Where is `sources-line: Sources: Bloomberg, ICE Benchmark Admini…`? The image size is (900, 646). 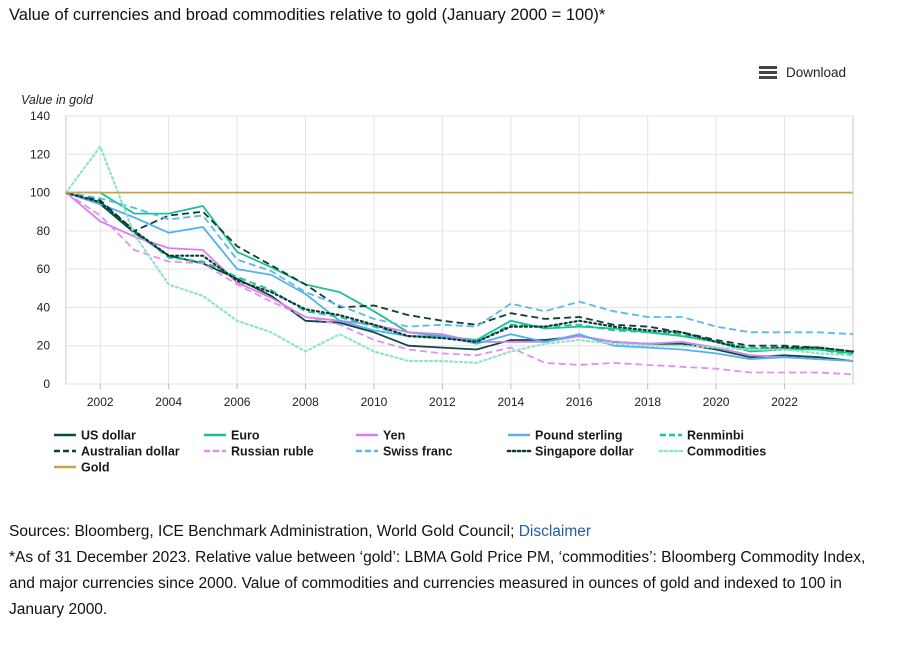
sources-line: Sources: Bloomberg, ICE Benchmark Admini… is located at coordinates (449, 532).